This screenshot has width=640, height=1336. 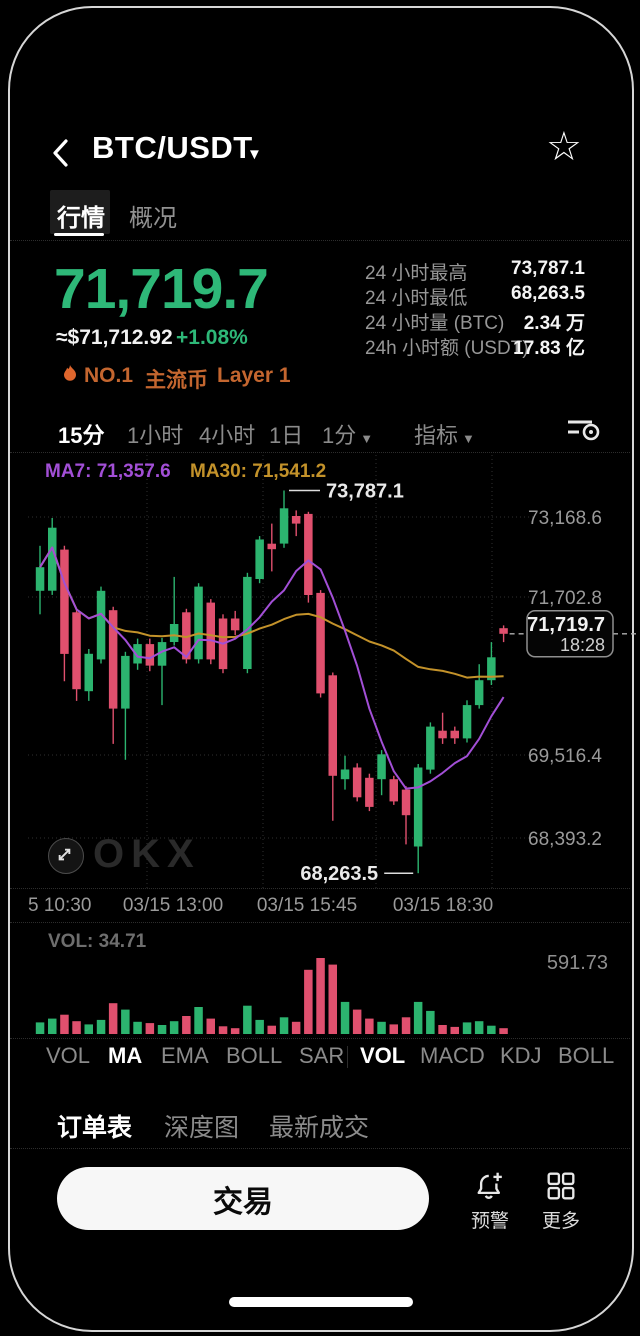 What do you see at coordinates (586, 1055) in the screenshot?
I see `indicator-boll-sub: BOLL` at bounding box center [586, 1055].